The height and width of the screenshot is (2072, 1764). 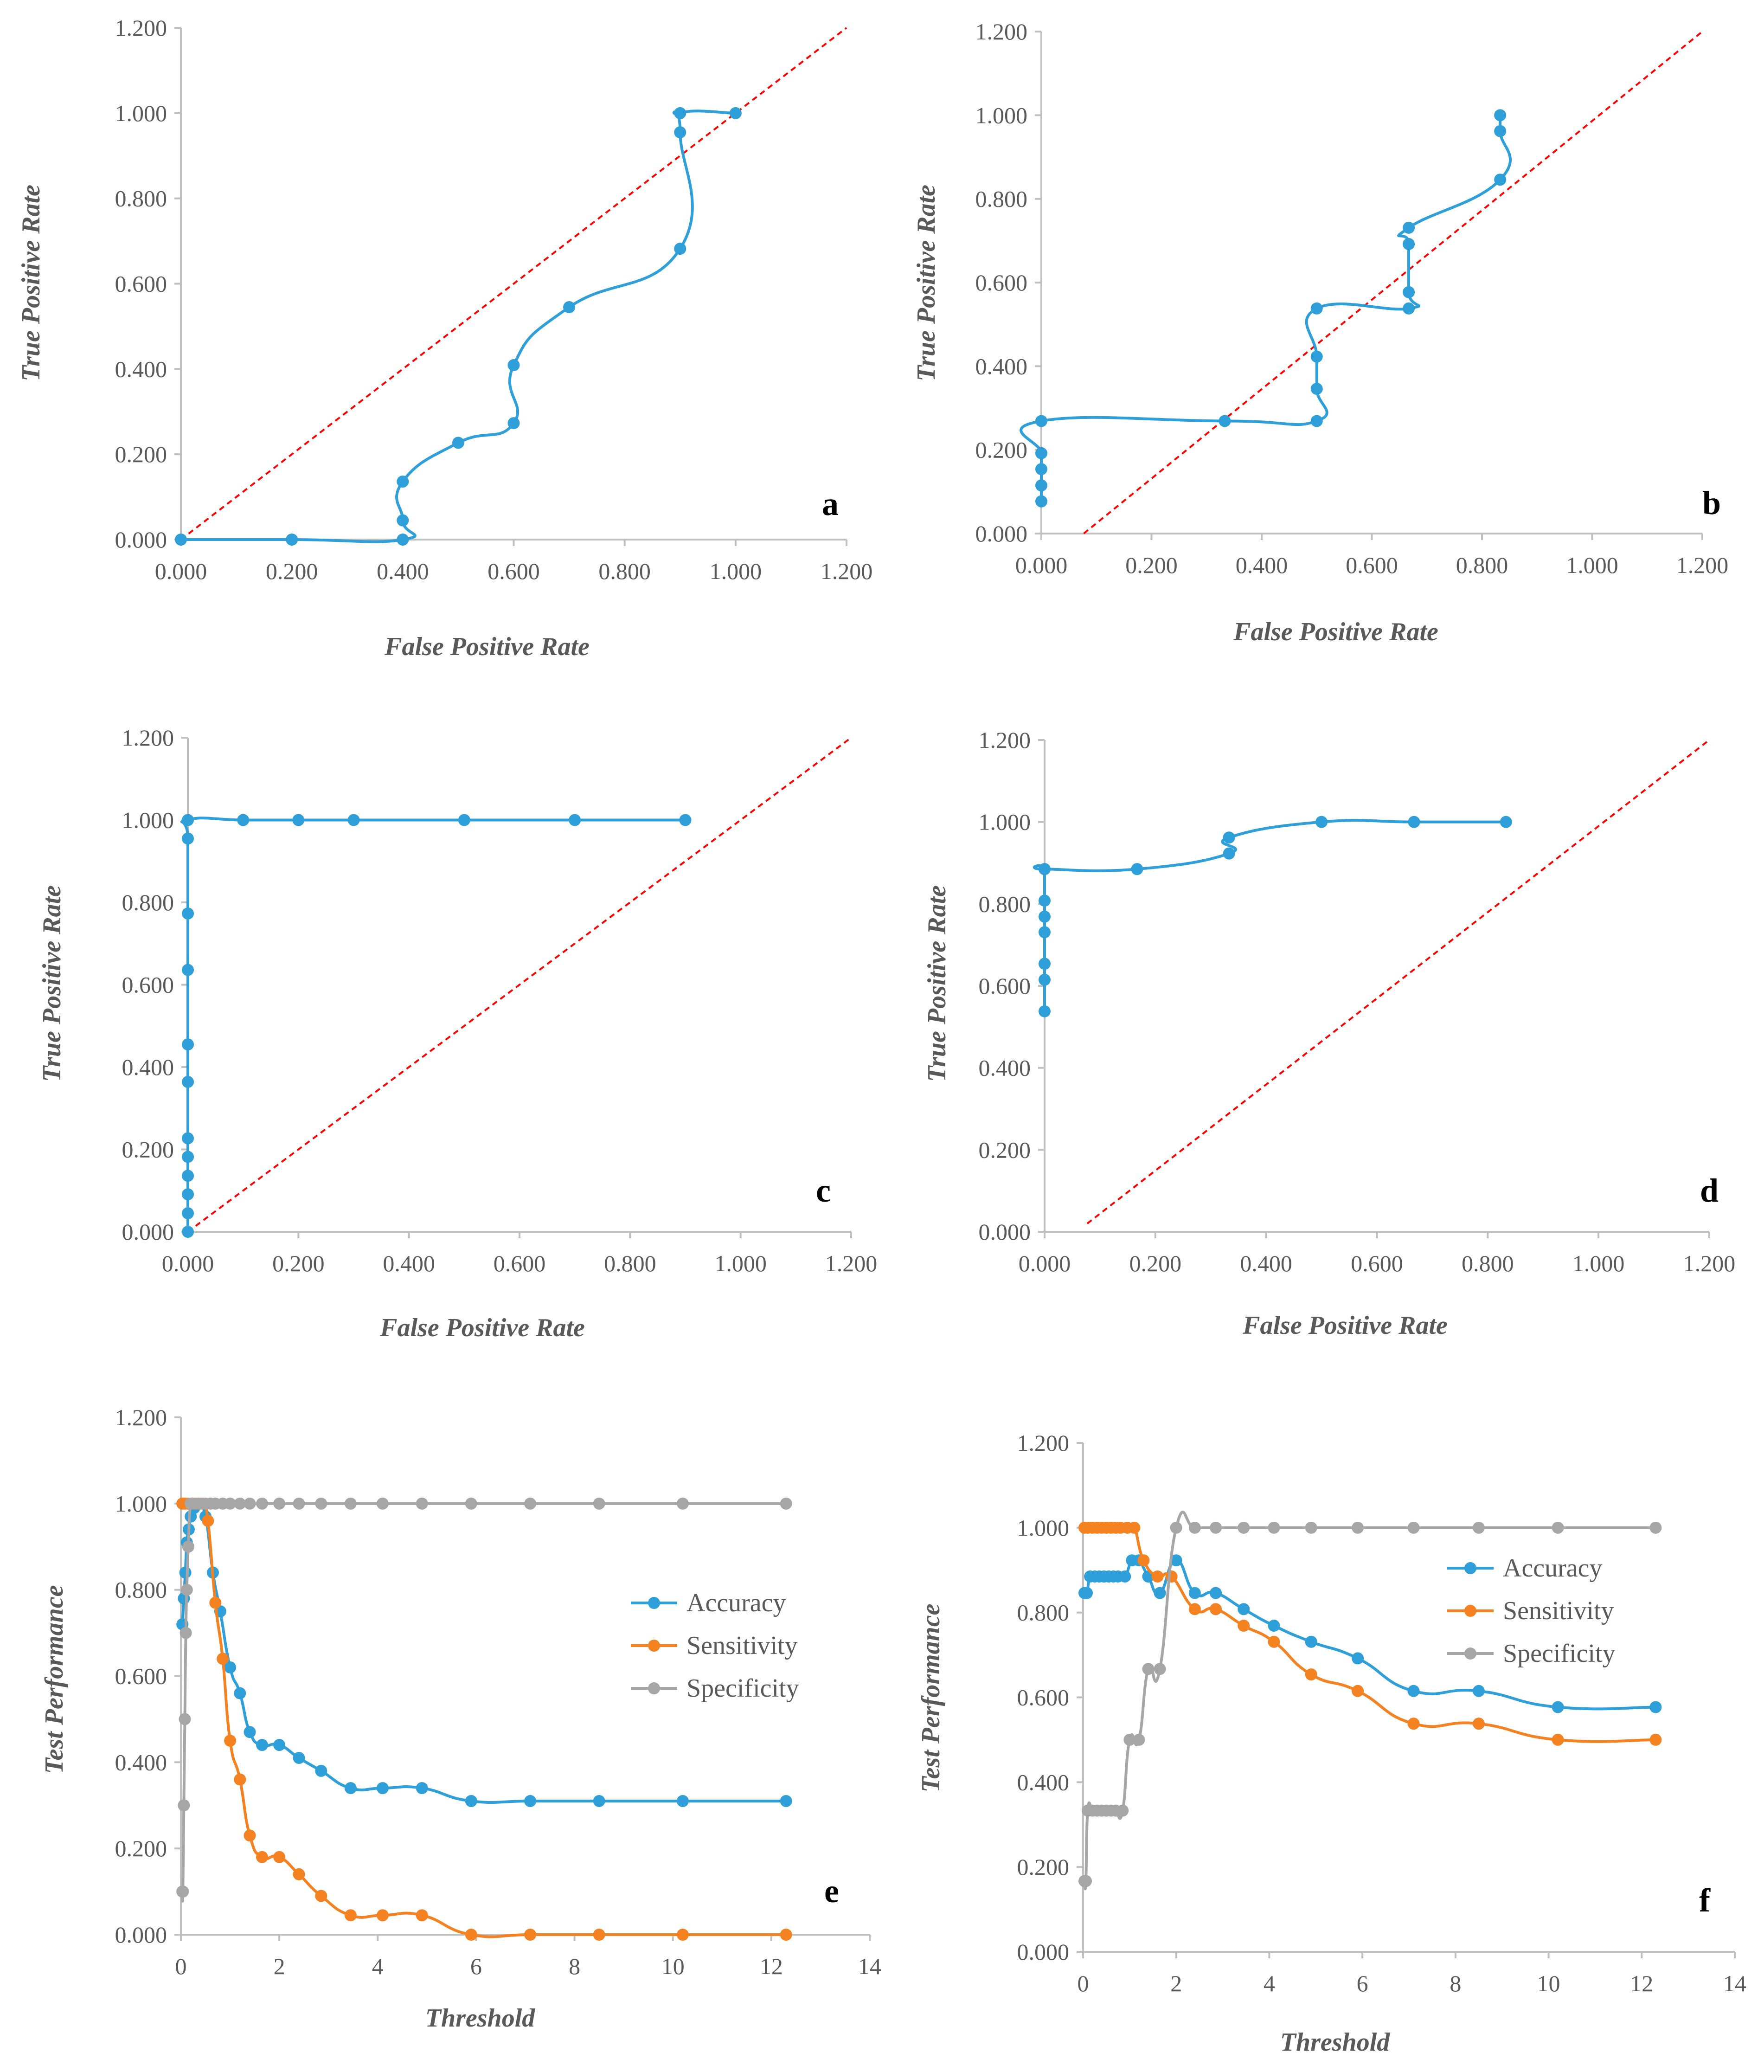 What do you see at coordinates (1531, 1611) in the screenshot?
I see `legend: Accuracy Sensitivity Specificity` at bounding box center [1531, 1611].